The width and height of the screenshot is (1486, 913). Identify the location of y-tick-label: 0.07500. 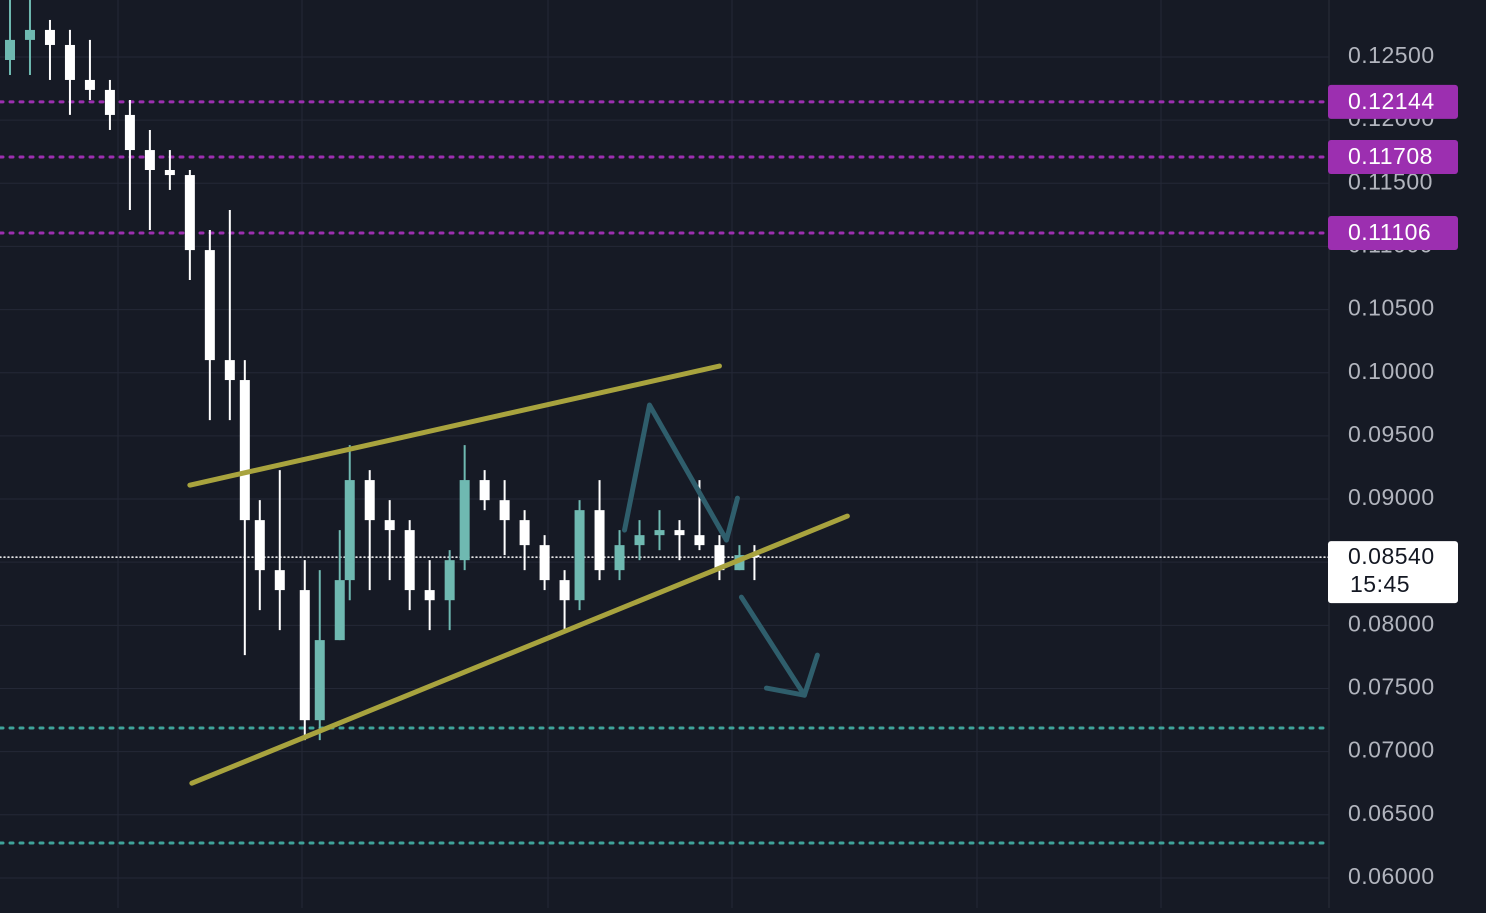
(1391, 687).